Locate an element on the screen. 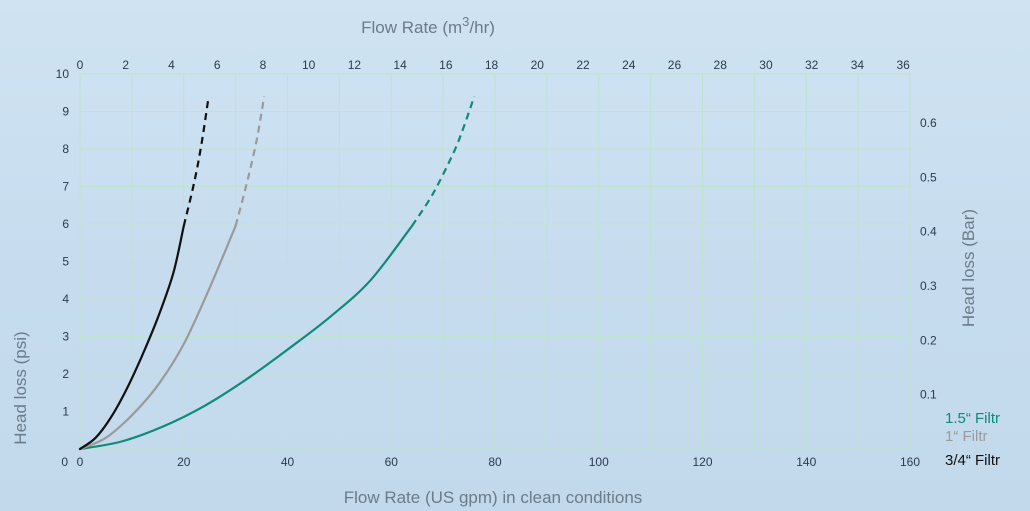  x-top-tick-label: 12 is located at coordinates (355, 65).